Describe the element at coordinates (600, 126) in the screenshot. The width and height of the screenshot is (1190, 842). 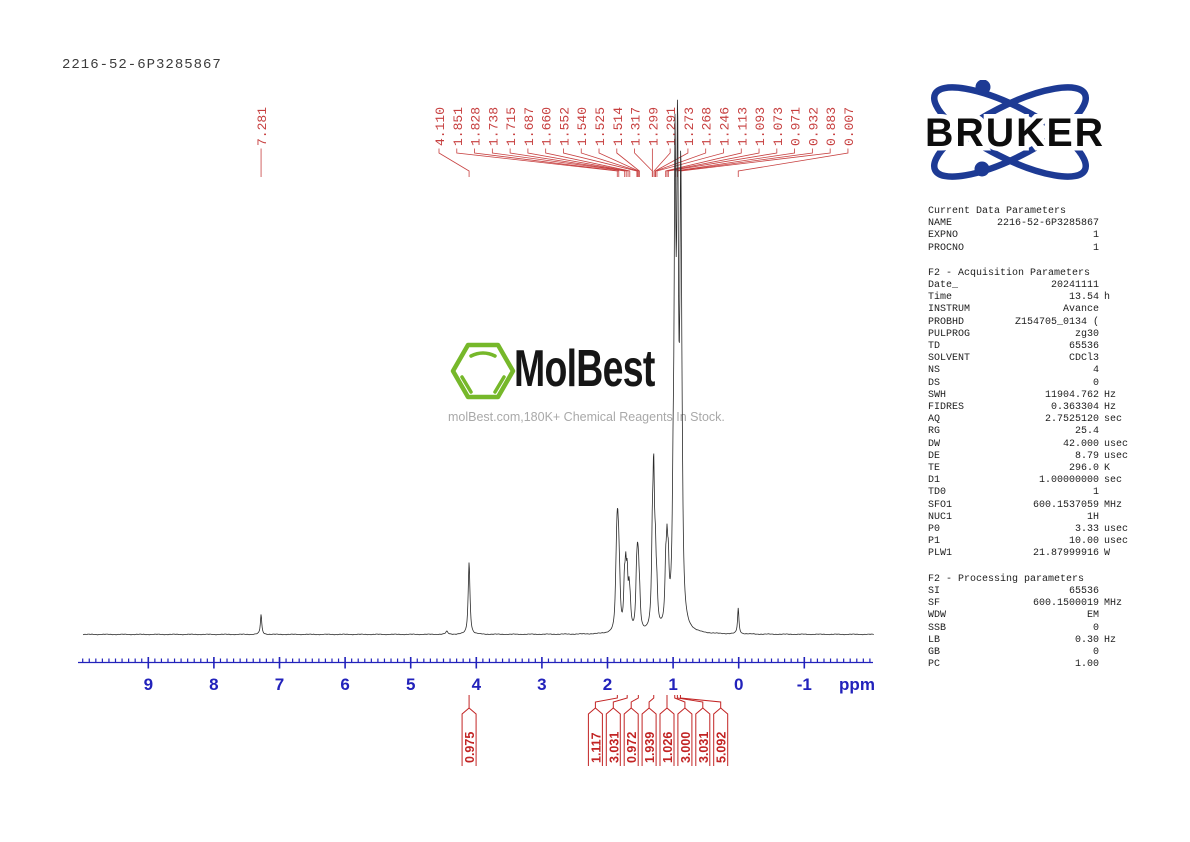
I see `peak-label: 1.525` at that location.